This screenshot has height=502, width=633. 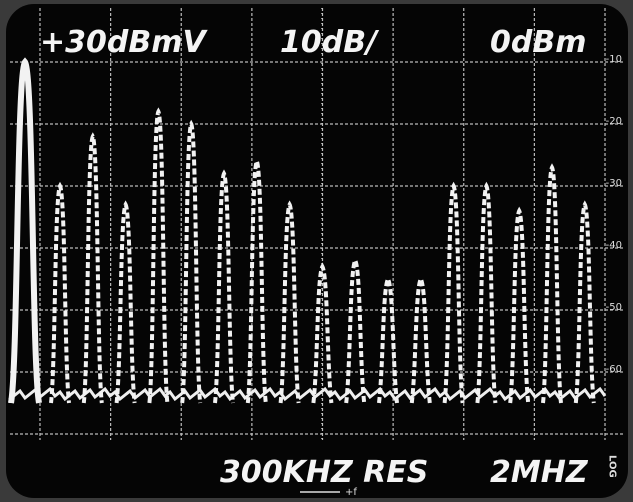 I want to click on frequency-arrow: +f, so click(x=351, y=492).